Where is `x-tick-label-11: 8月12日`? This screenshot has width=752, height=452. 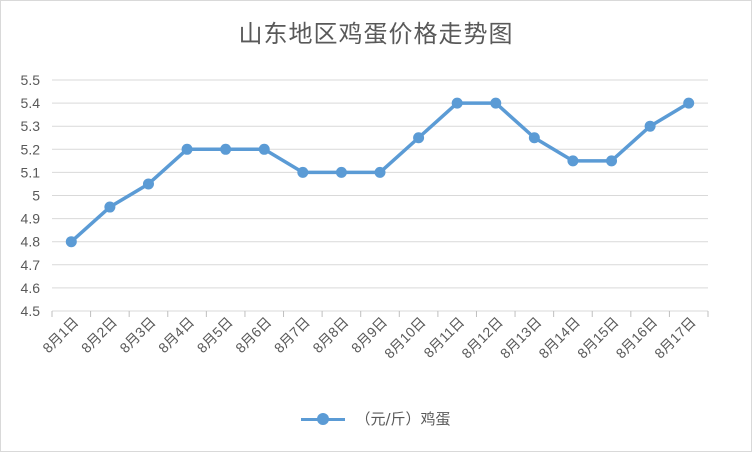 x-tick-label-11: 8月12日 is located at coordinates (482, 338).